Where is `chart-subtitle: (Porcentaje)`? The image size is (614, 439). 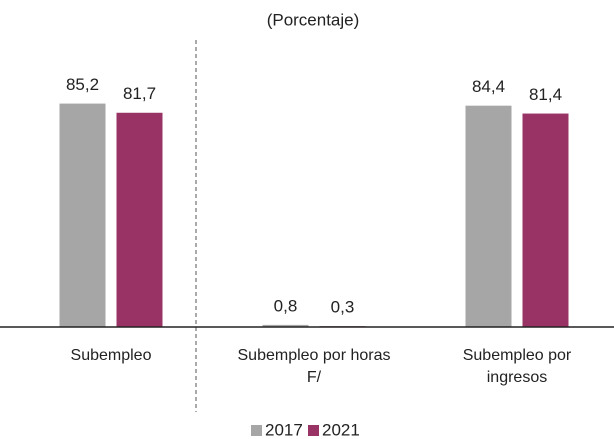
chart-subtitle: (Porcentaje) is located at coordinates (313, 19).